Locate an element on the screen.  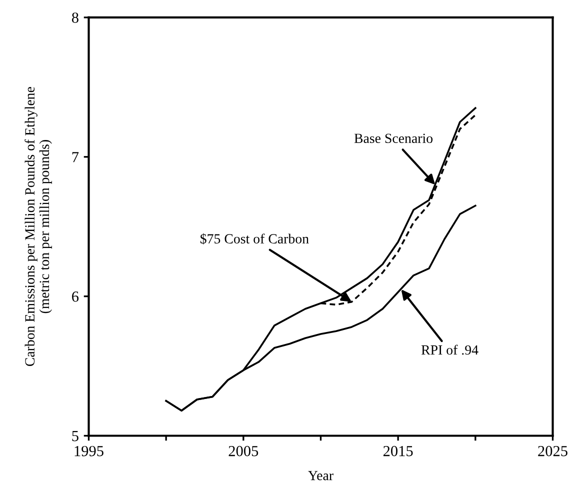
annotation: Base Scenario is located at coordinates (393, 139).